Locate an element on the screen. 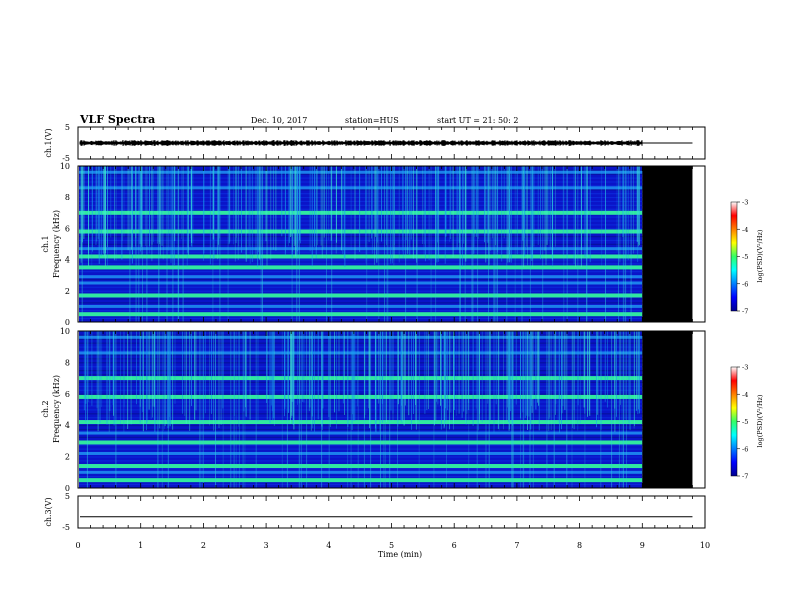 The image size is (792, 612). ch3-waveform-panel: 5 -5 ch.3(V) 0 1 2 3 4 5 6 7 8 9 10 Time (min) is located at coordinates (377, 525).